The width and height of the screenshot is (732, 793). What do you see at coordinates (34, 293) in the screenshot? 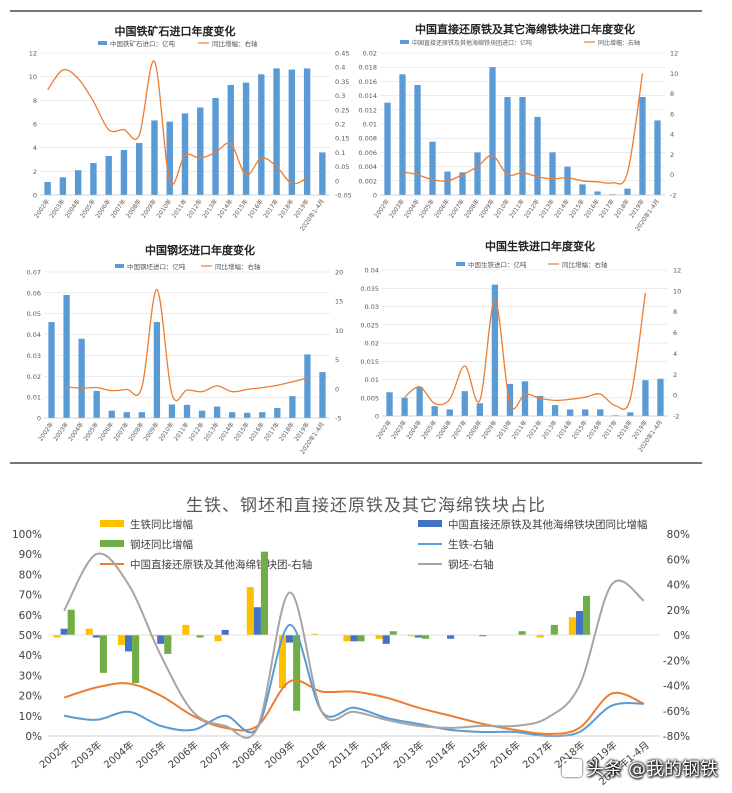
I see `chart-2-ytick: 0.06` at bounding box center [34, 293].